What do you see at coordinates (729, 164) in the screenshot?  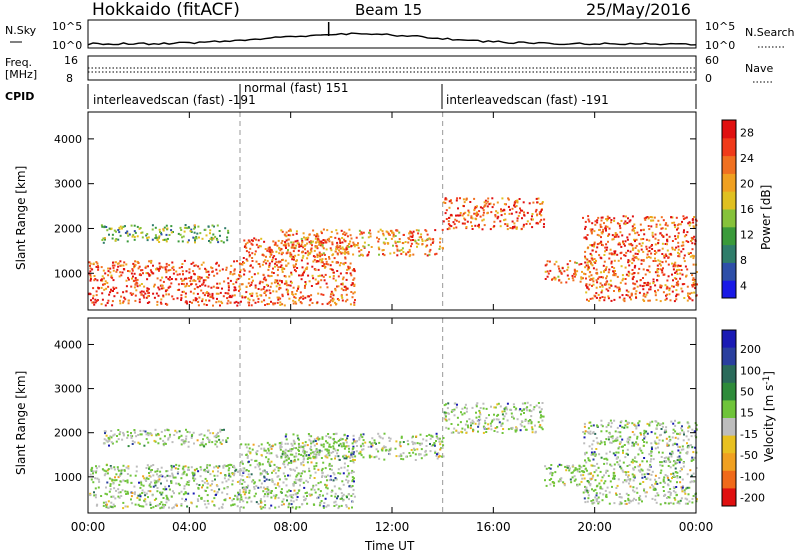 I see `colorbar-swatch` at bounding box center [729, 164].